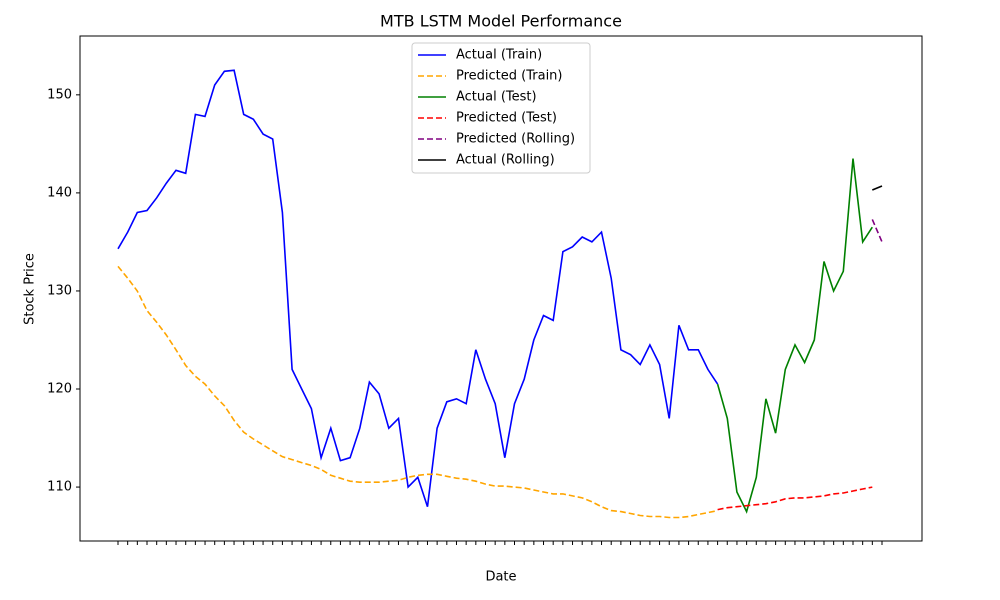 This screenshot has height=600, width=1000. What do you see at coordinates (59, 487) in the screenshot?
I see `y-tick-label: 110` at bounding box center [59, 487].